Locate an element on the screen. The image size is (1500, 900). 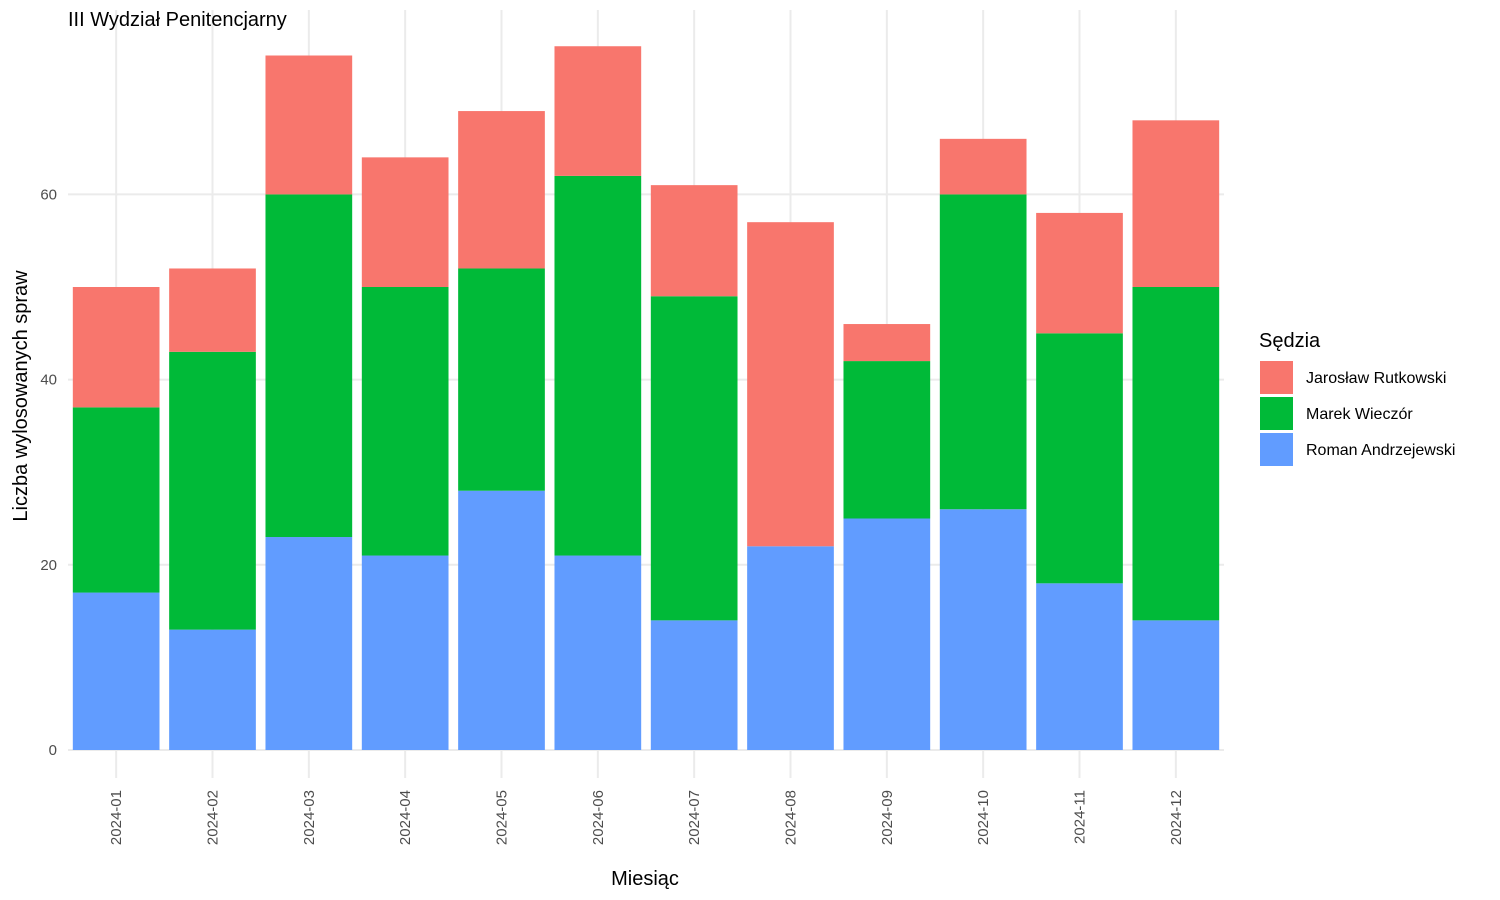
x-axis-title: Miesiąc is located at coordinates (645, 879).